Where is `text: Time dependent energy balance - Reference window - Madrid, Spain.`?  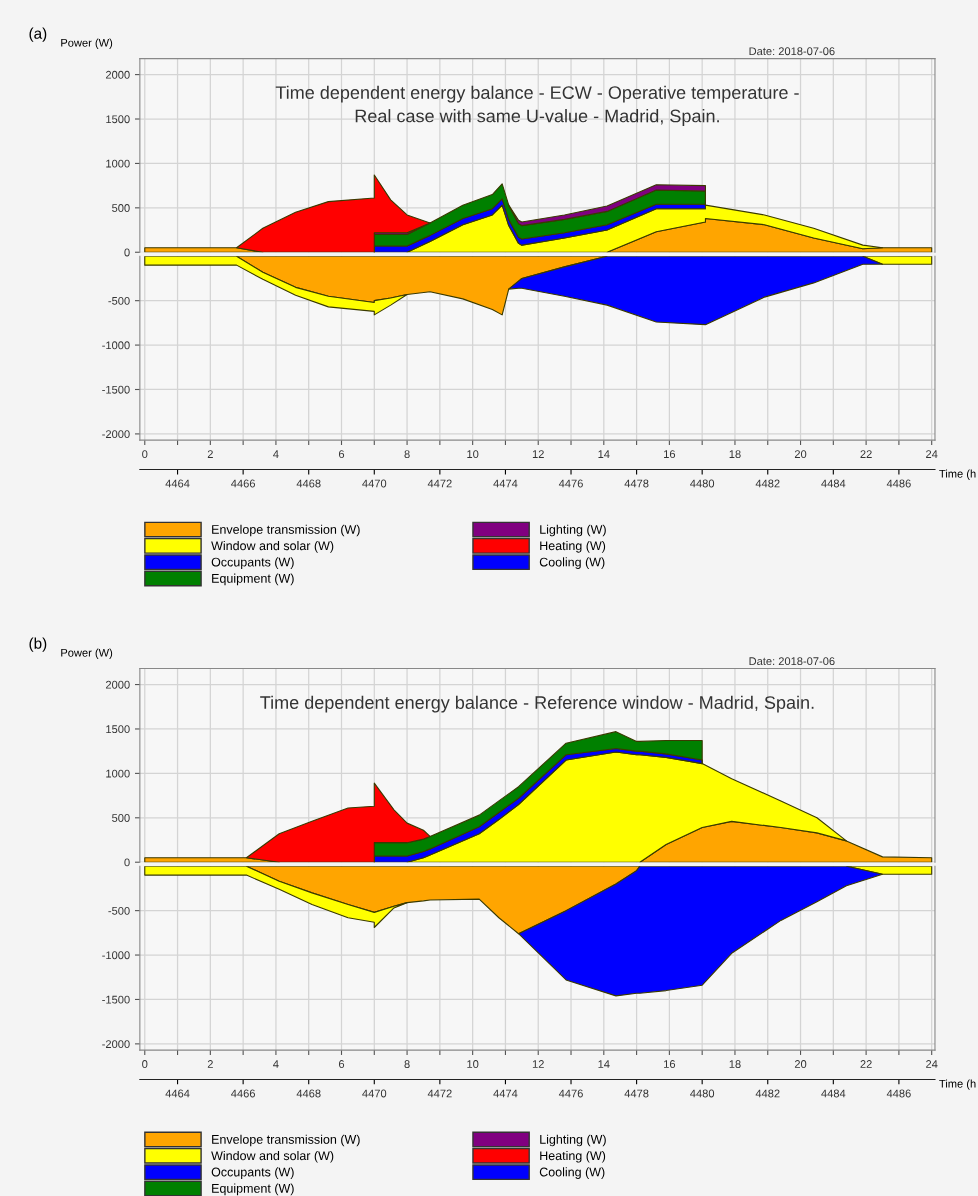
text: Time dependent energy balance - Reference window - Madrid, Spain. is located at coordinates (537, 704).